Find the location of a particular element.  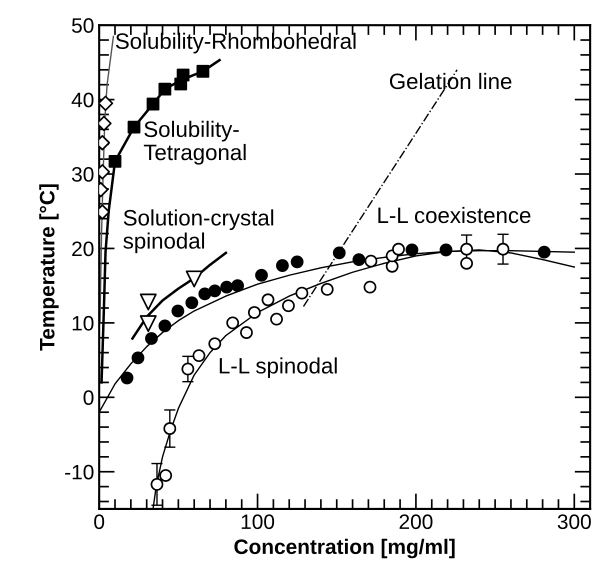

x-axis-title: Concentration [mg/ml] is located at coordinates (344, 548).